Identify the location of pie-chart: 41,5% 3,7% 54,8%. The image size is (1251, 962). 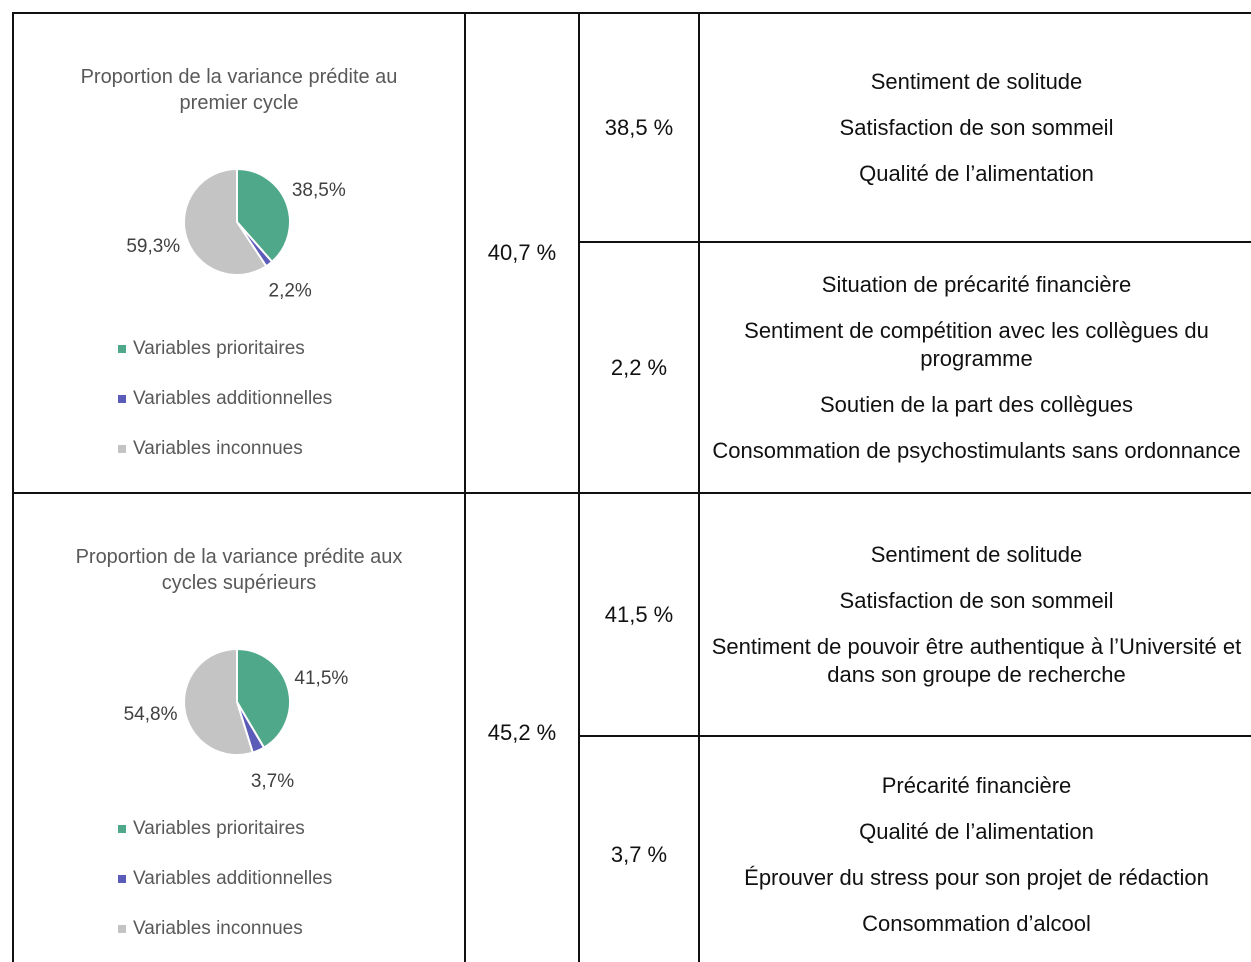
(236, 719).